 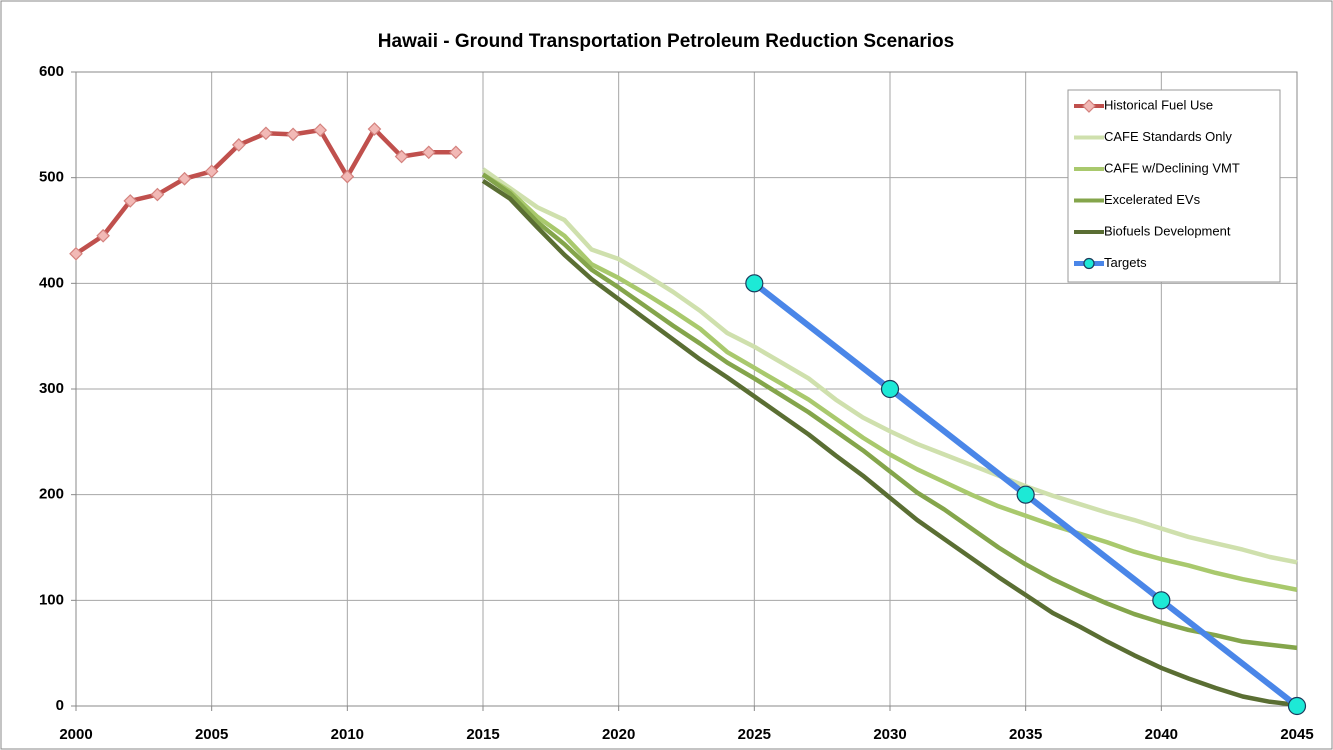 What do you see at coordinates (51, 71) in the screenshot?
I see `y-tick-label: 600` at bounding box center [51, 71].